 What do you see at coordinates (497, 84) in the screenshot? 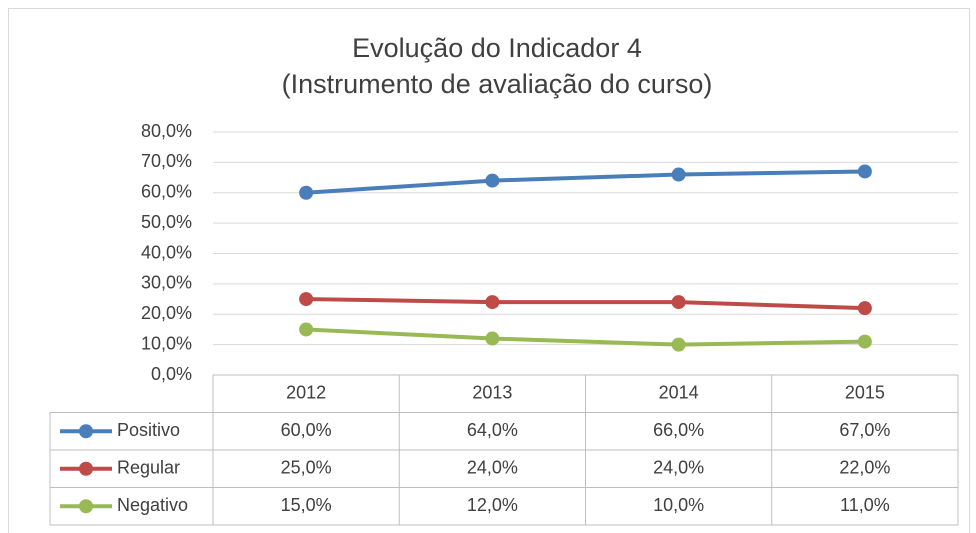
I see `chart-subtitle: (Instrumento de avaliação do curso)` at bounding box center [497, 84].